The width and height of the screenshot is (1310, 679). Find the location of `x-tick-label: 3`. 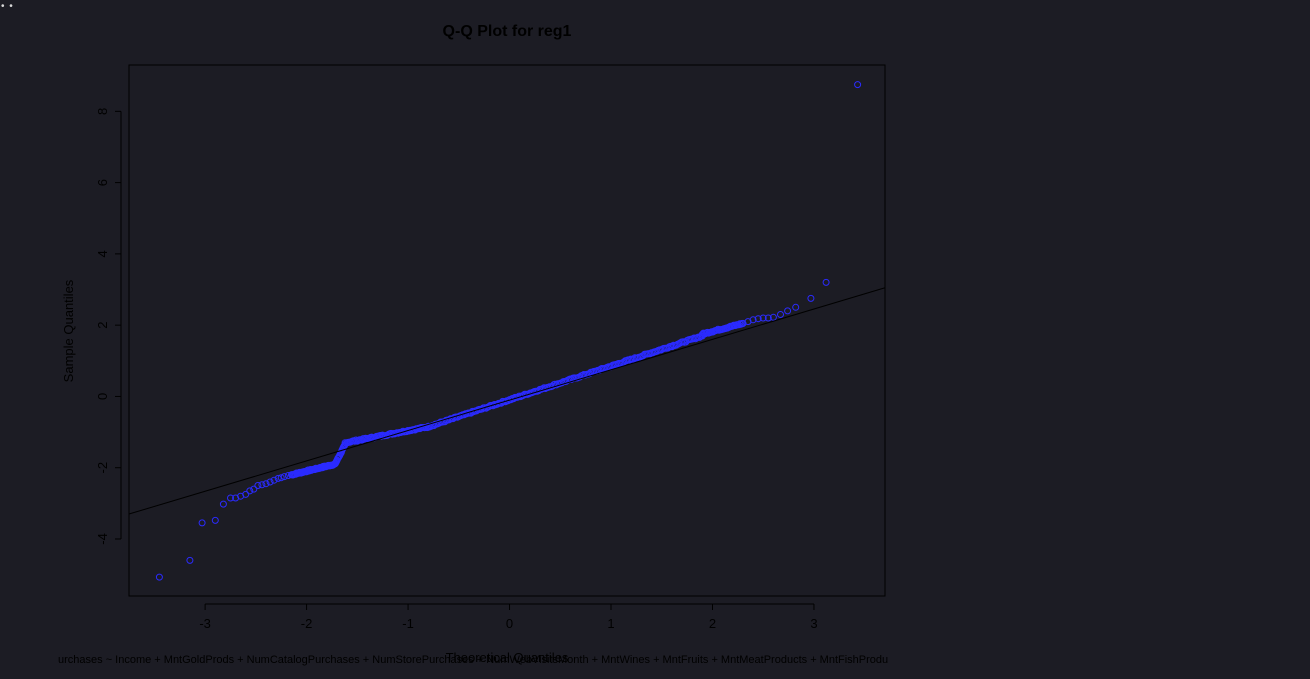

x-tick-label: 3 is located at coordinates (813, 623).